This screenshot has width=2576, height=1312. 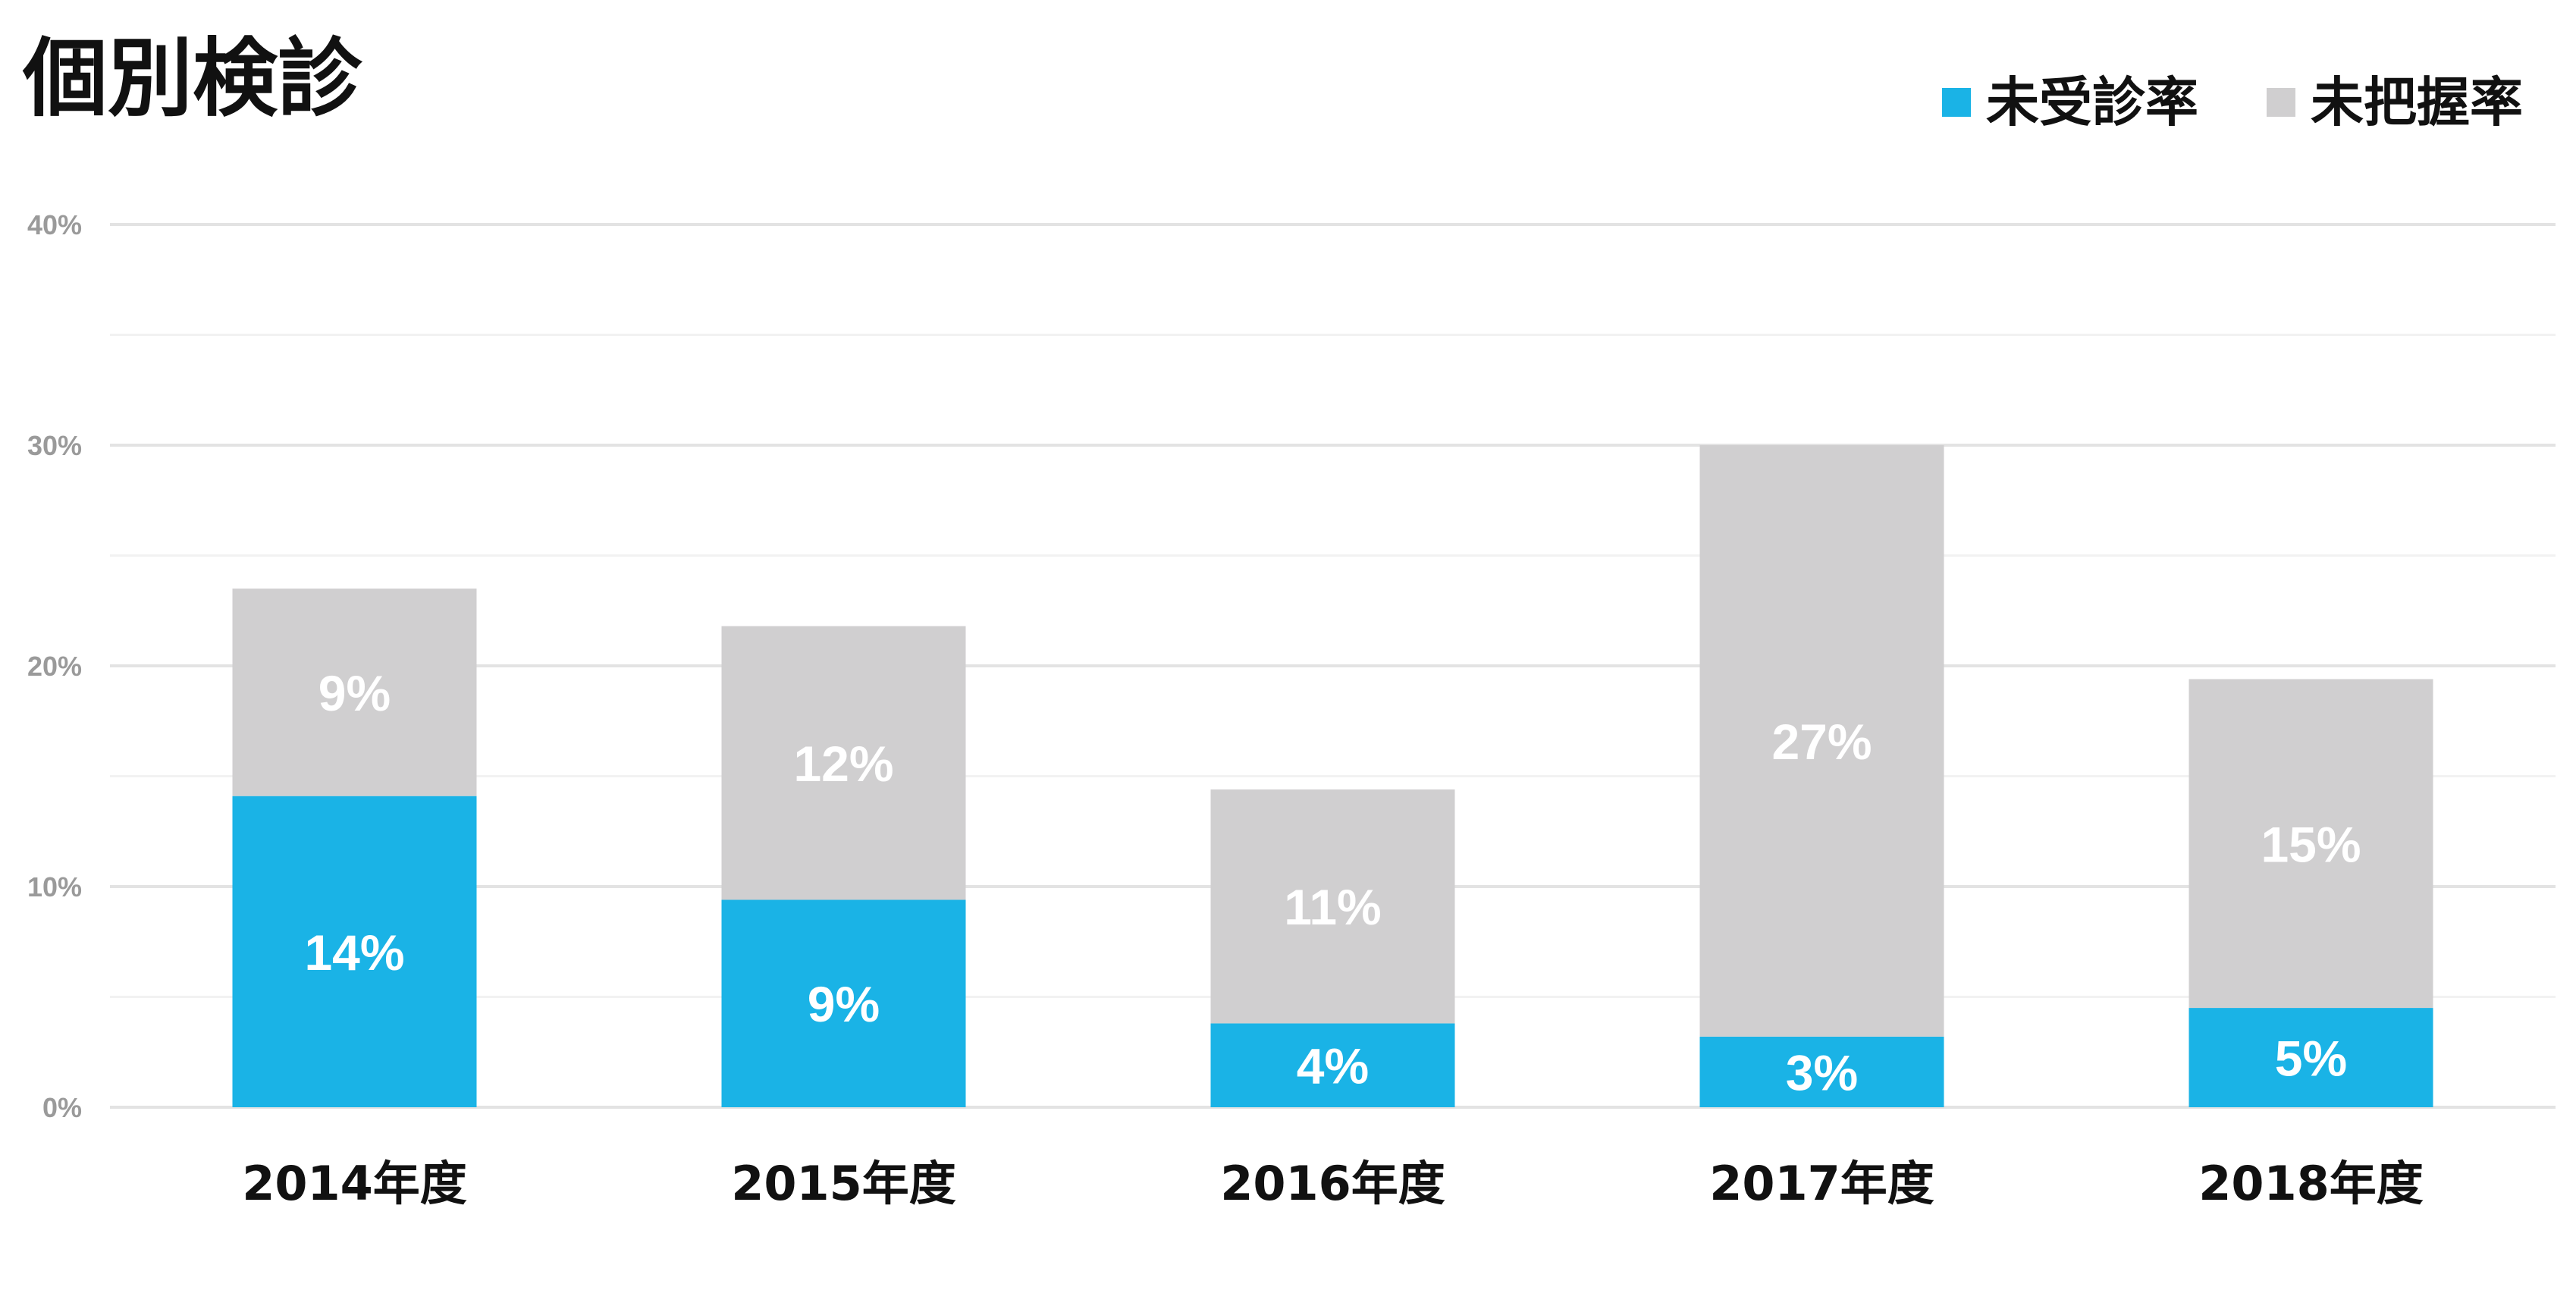 What do you see at coordinates (2311, 1183) in the screenshot?
I see `x-tick-label: 2018年度` at bounding box center [2311, 1183].